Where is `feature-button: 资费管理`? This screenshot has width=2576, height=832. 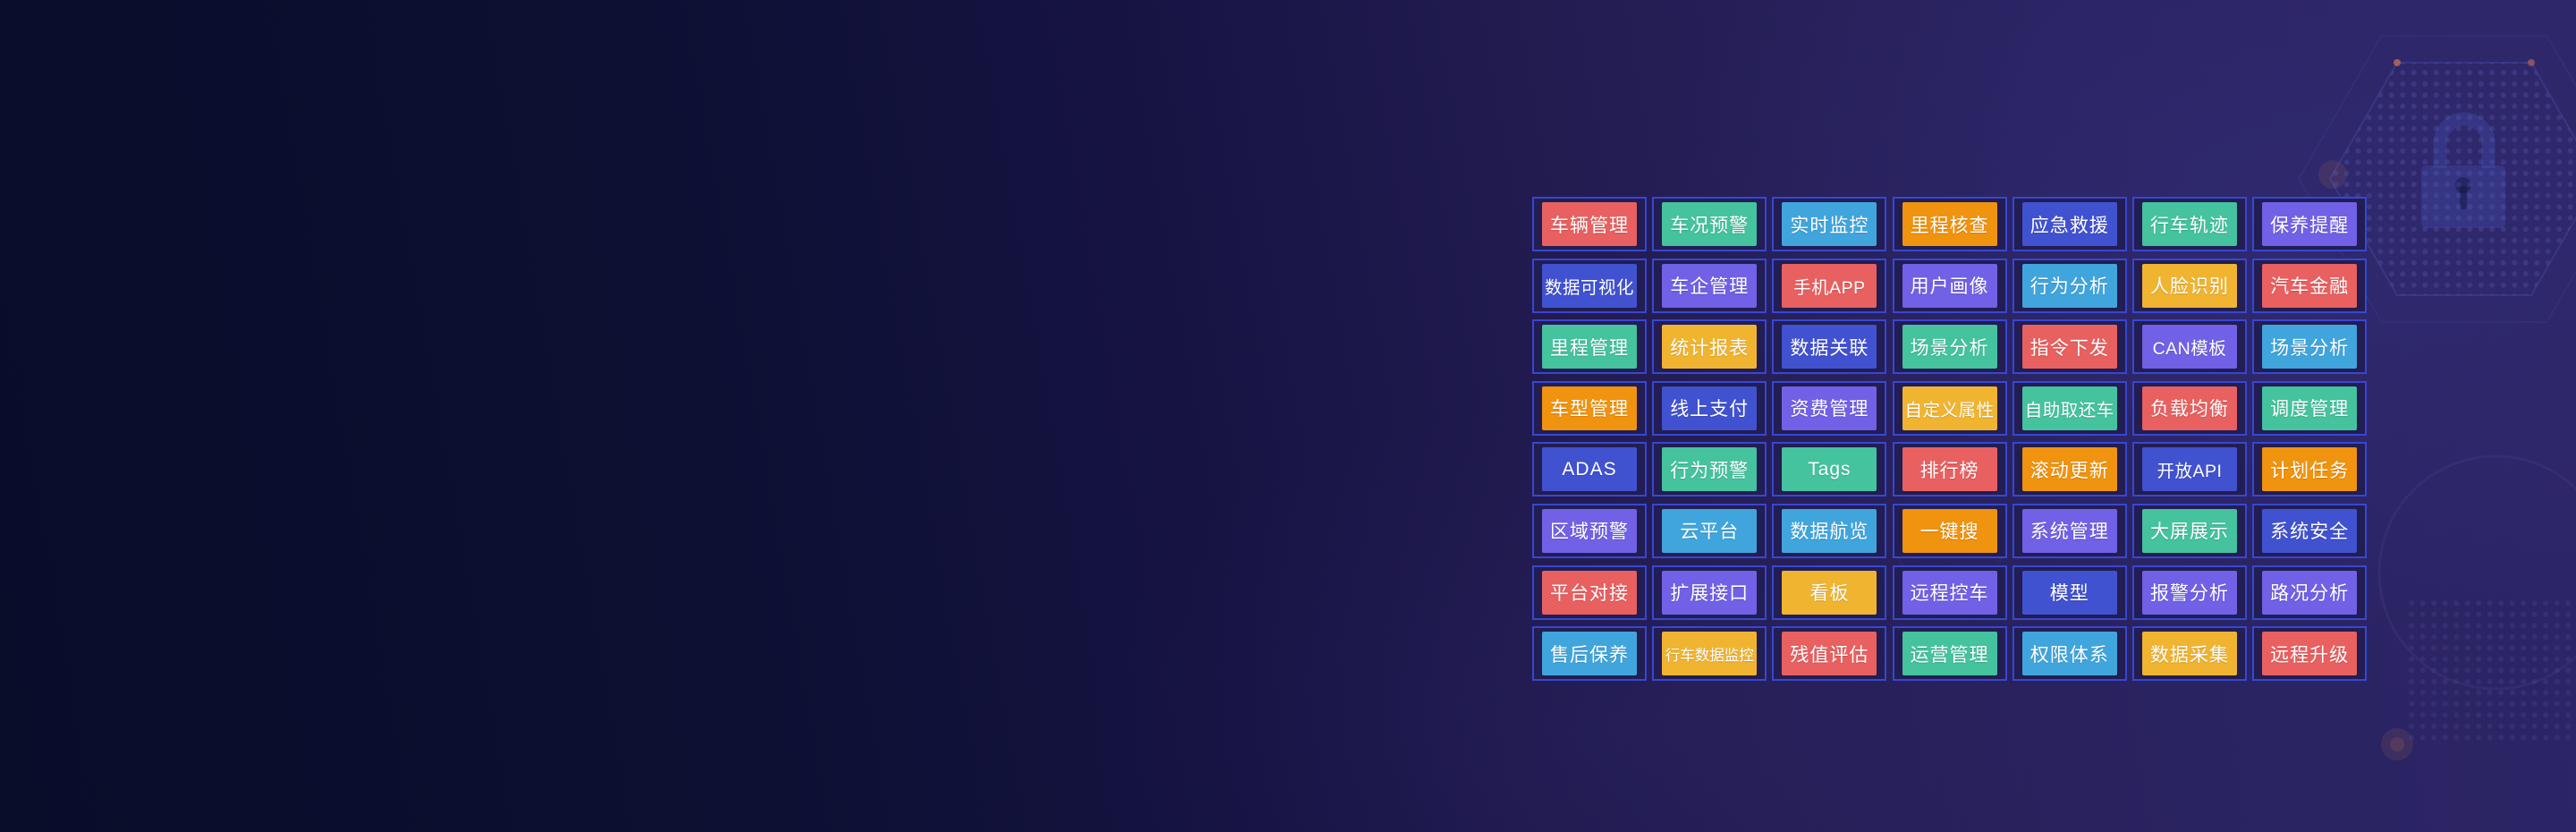
feature-button: 资费管理 is located at coordinates (1829, 408).